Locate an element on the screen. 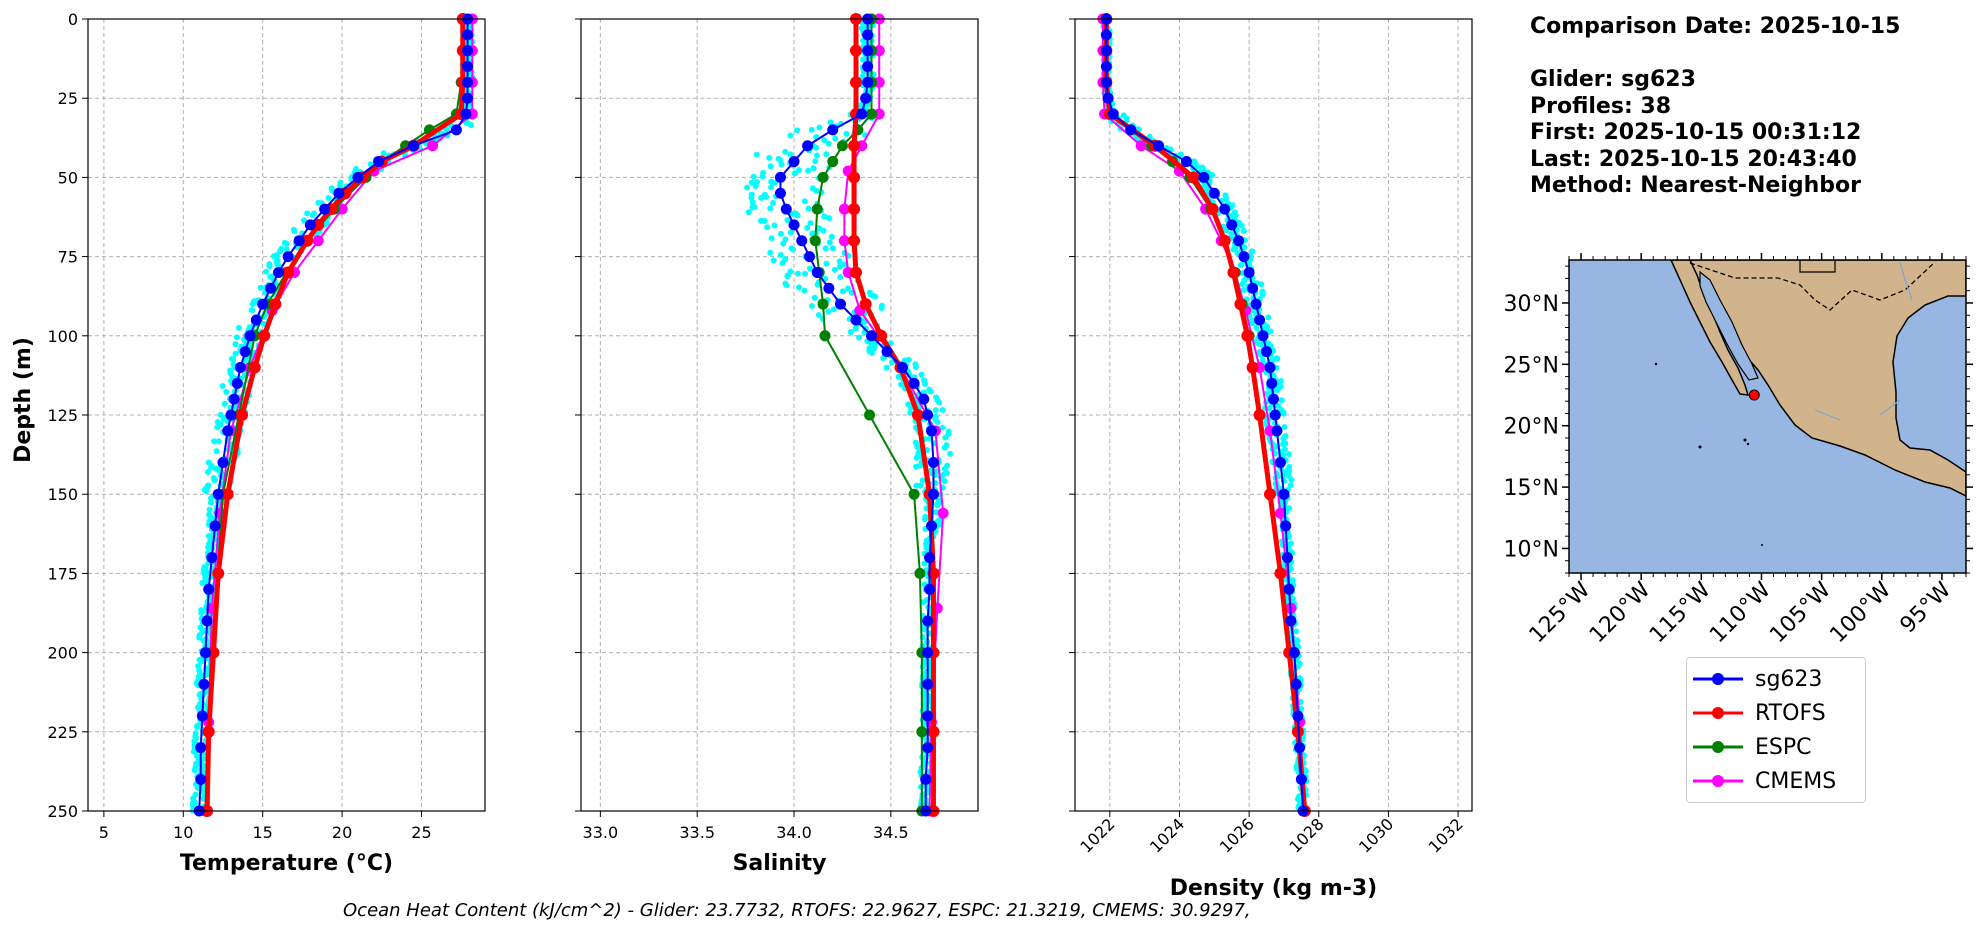  map-frame is located at coordinates (1767, 416).